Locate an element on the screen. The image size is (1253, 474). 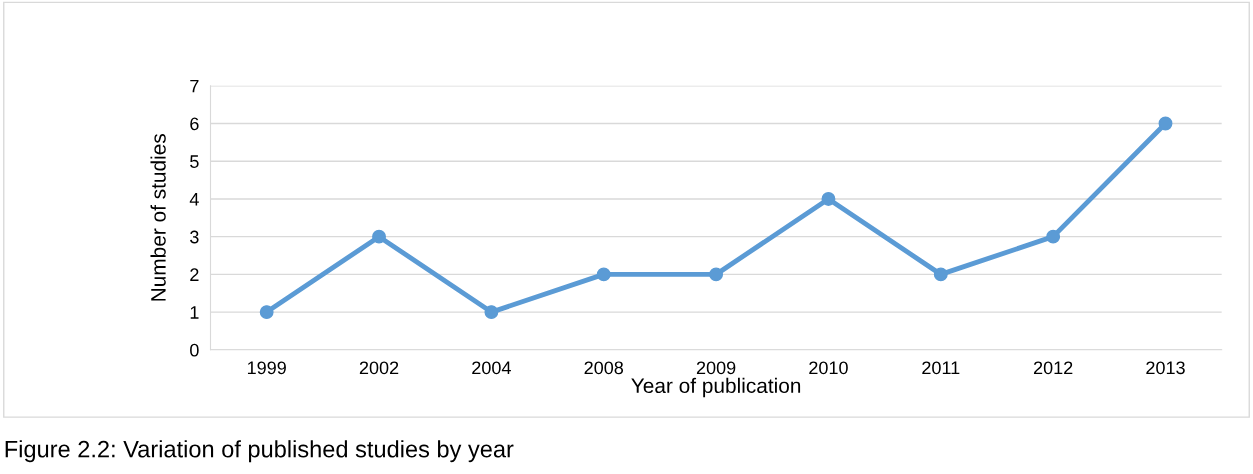
y-tick-label: 5 is located at coordinates (194, 161).